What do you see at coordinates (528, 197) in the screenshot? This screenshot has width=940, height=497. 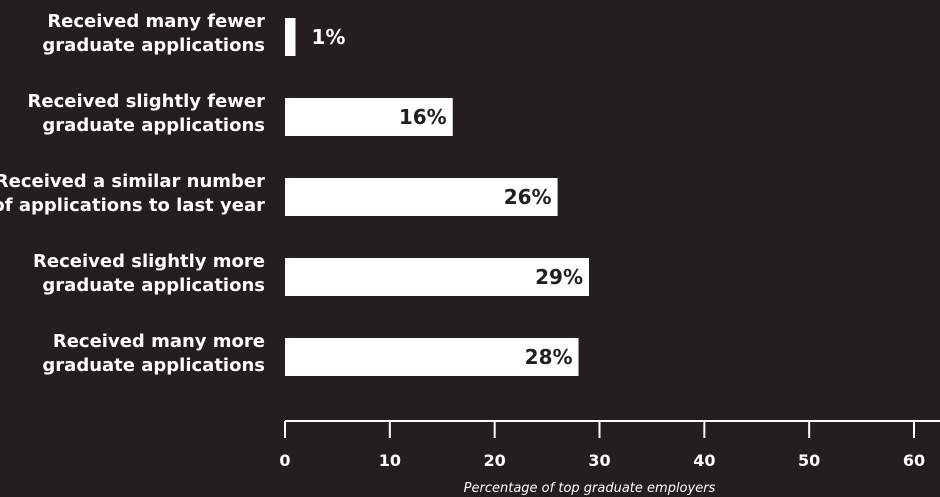 I see `value-label: 26%` at bounding box center [528, 197].